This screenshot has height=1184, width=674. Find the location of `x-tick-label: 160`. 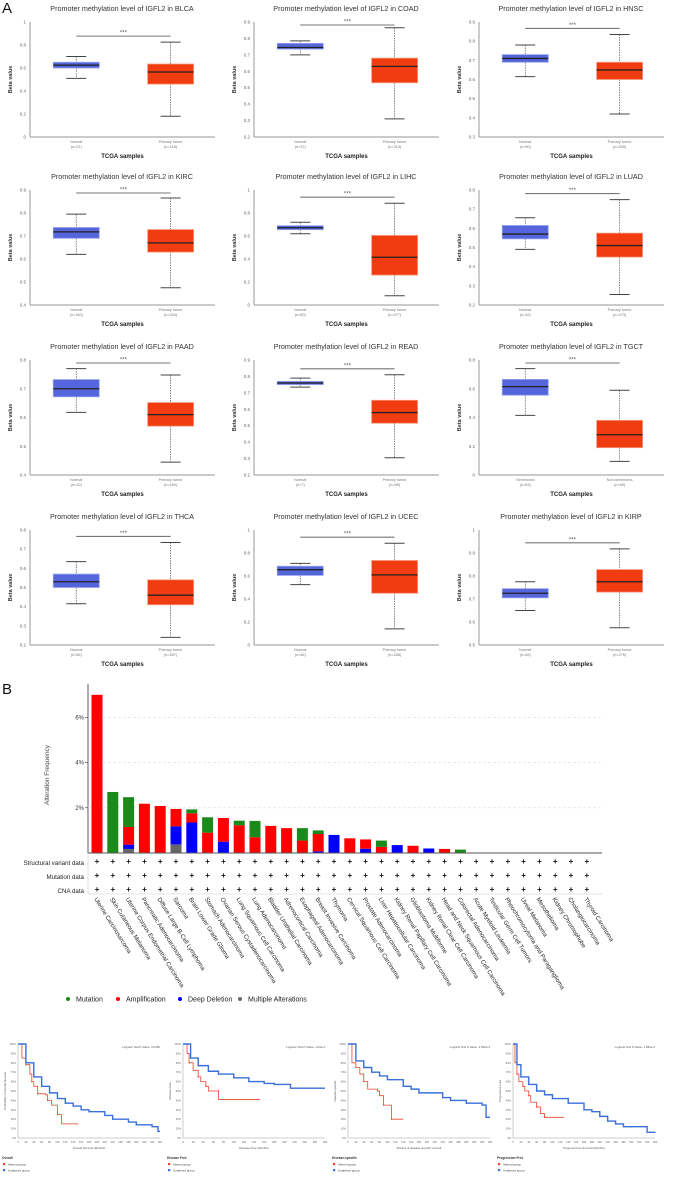

x-tick-label: 160 is located at coordinates (81, 1142).